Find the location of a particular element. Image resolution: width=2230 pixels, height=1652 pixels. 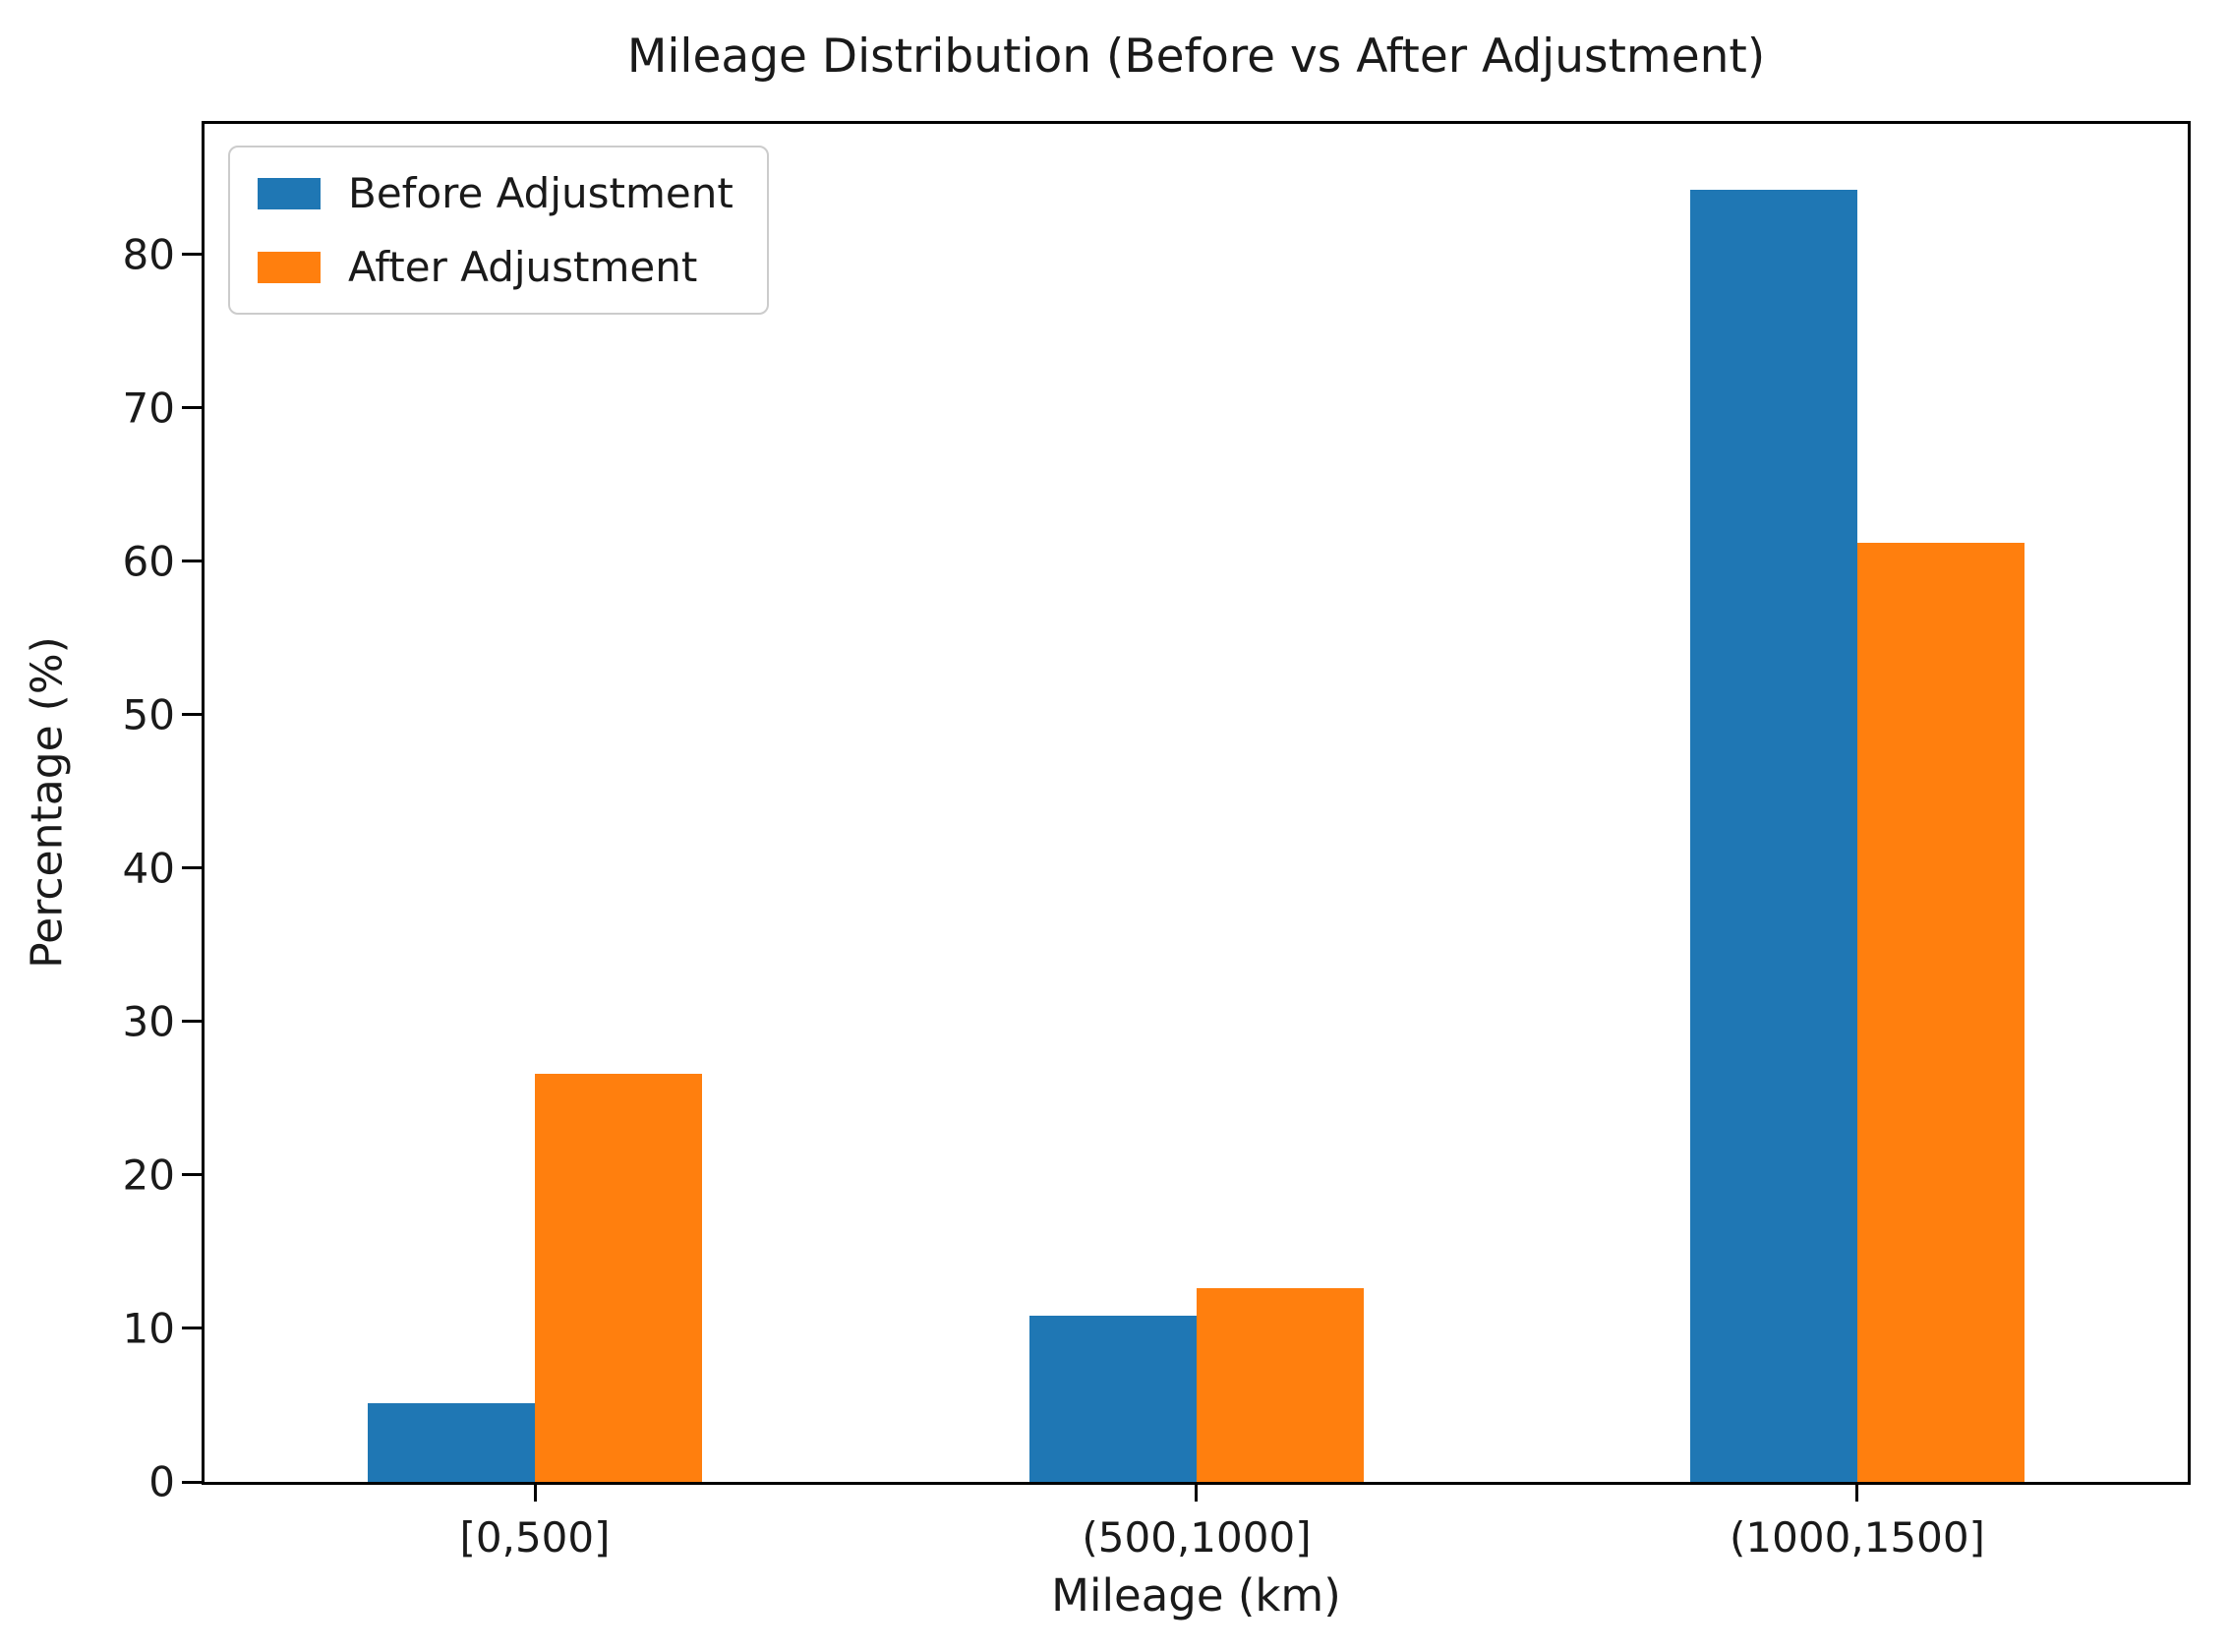

legend: Before Adjustment After Adjustment is located at coordinates (498, 230).